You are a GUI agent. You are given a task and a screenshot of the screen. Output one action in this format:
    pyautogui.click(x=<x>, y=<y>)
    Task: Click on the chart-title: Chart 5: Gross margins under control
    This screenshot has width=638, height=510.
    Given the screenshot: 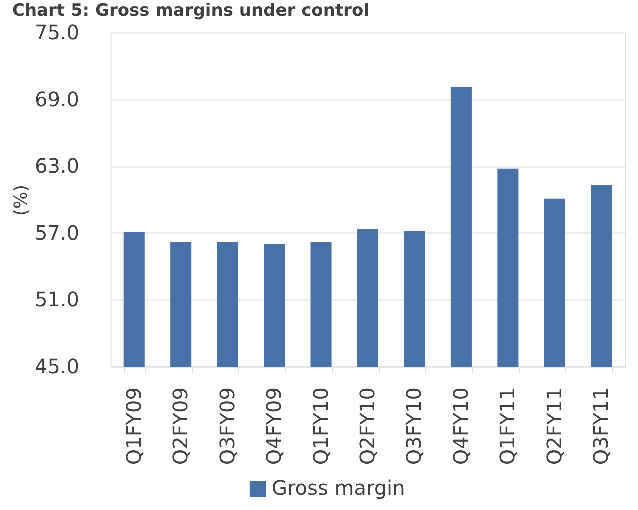 What is the action you would take?
    pyautogui.click(x=191, y=11)
    